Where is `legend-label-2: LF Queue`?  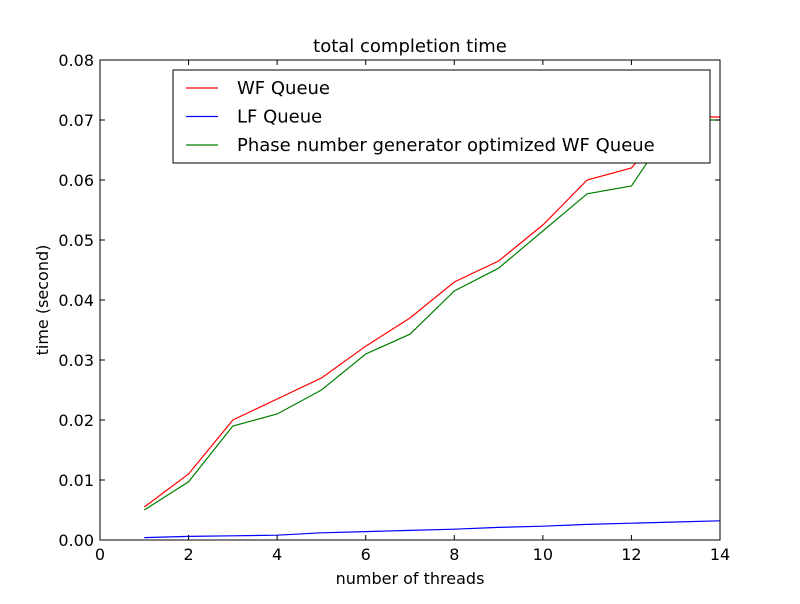
legend-label-2: LF Queue is located at coordinates (279, 117).